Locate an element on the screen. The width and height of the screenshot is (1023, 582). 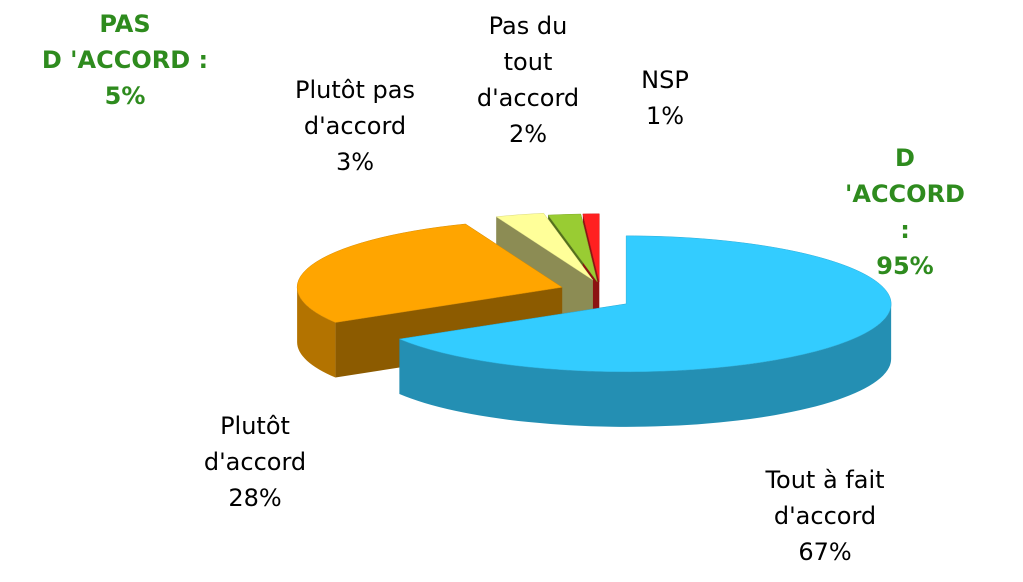
slice-label: Tout à fait d'accord 67% is located at coordinates (825, 516).